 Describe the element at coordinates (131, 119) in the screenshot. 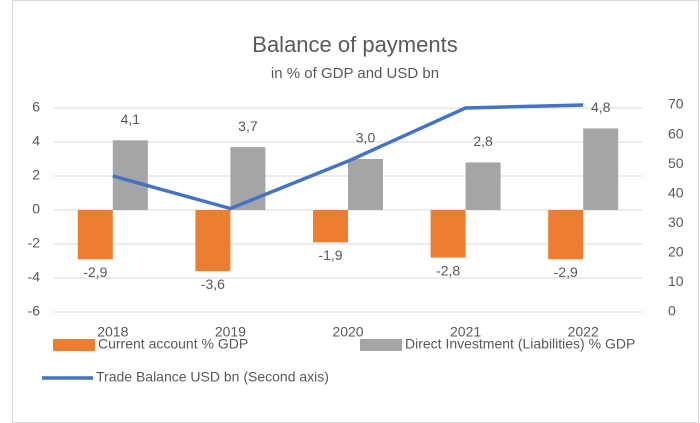

I see `data-label: 4,1` at that location.